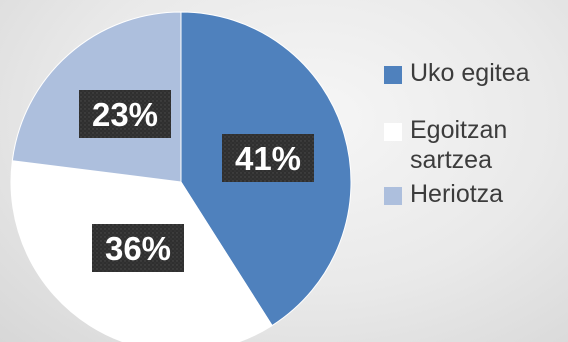  I want to click on legend-label-egoitzan-sartzea: Egoitzan sartzea, so click(459, 145).